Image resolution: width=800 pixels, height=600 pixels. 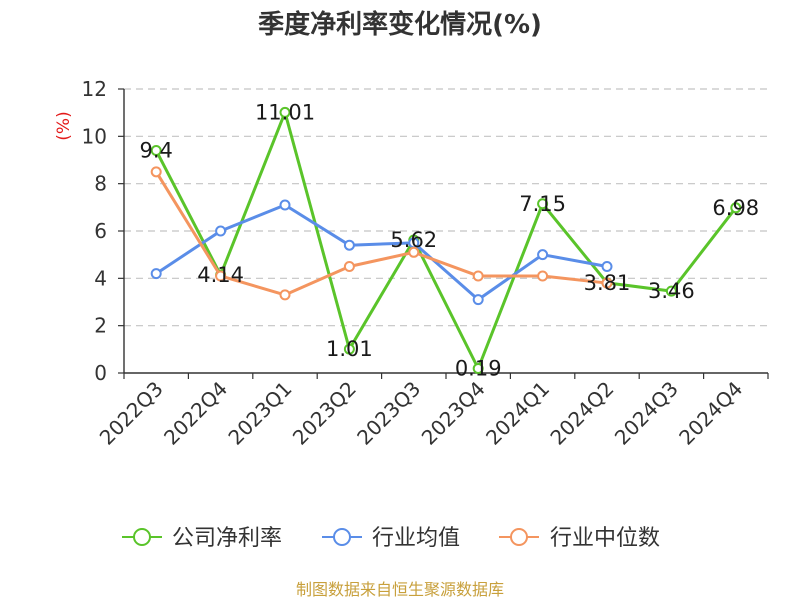 I want to click on legend-label: 行业中位数, so click(x=605, y=538).